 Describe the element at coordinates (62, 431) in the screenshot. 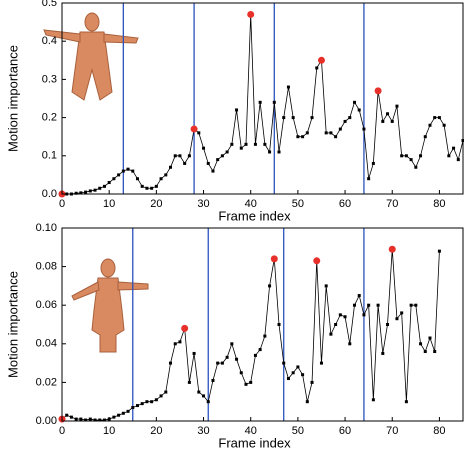

I see `x-tick-label: 0` at that location.